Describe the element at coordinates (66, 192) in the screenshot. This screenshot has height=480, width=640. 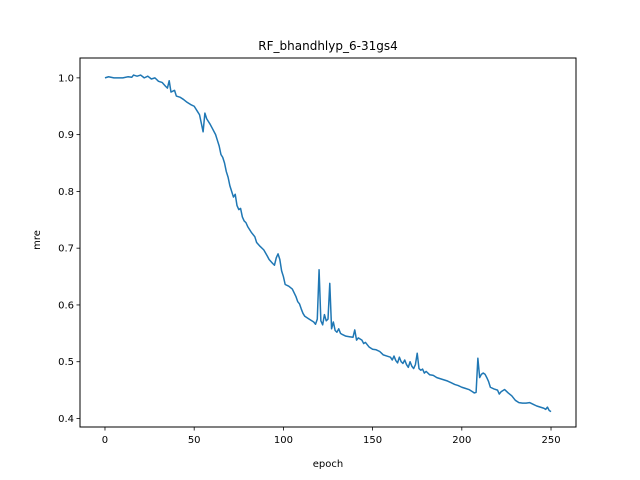
I see `y-tick-label: 0.8` at that location.